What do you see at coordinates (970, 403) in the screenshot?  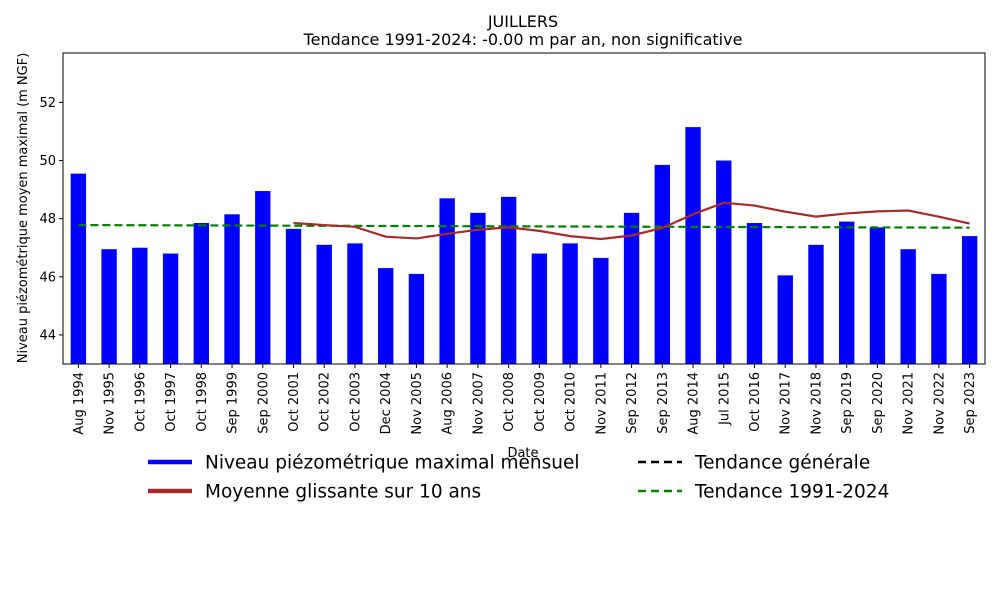 I see `x-tick-label: Sep 2023` at bounding box center [970, 403].